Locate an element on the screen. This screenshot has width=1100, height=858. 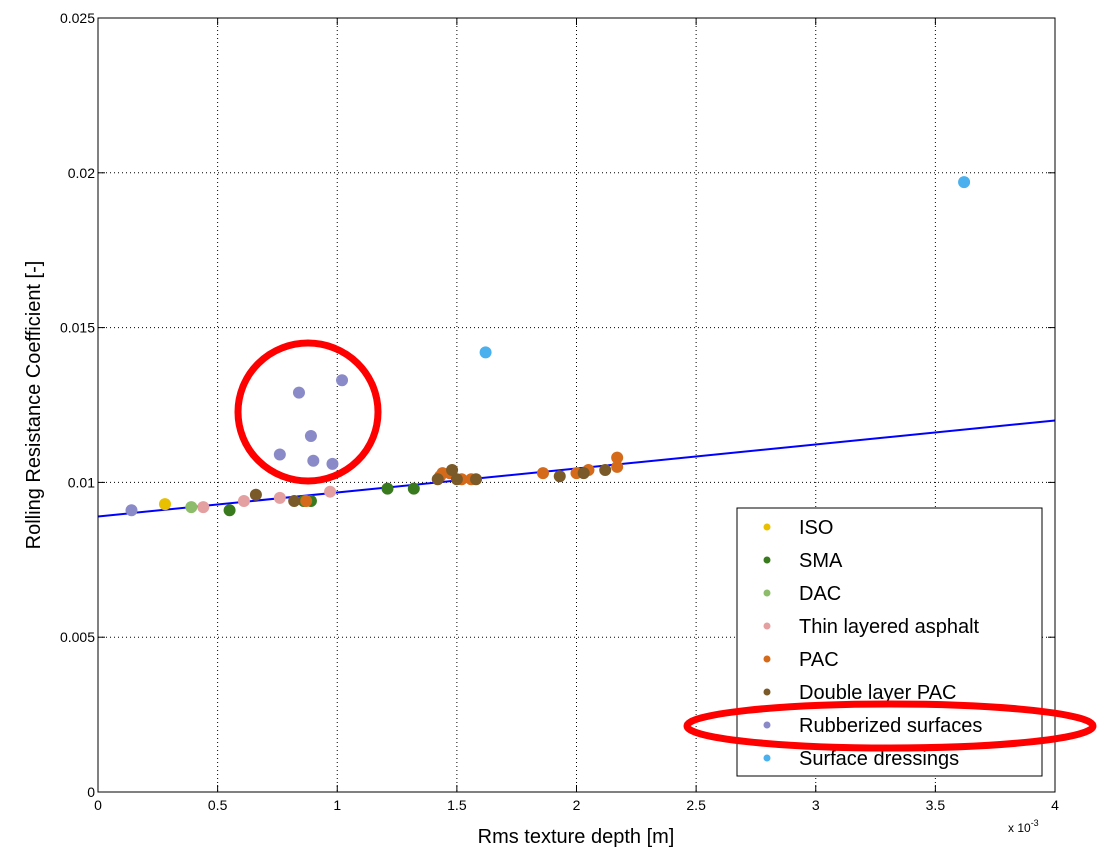
x-multiplier-exponent: -3 is located at coordinates (1035, 823).